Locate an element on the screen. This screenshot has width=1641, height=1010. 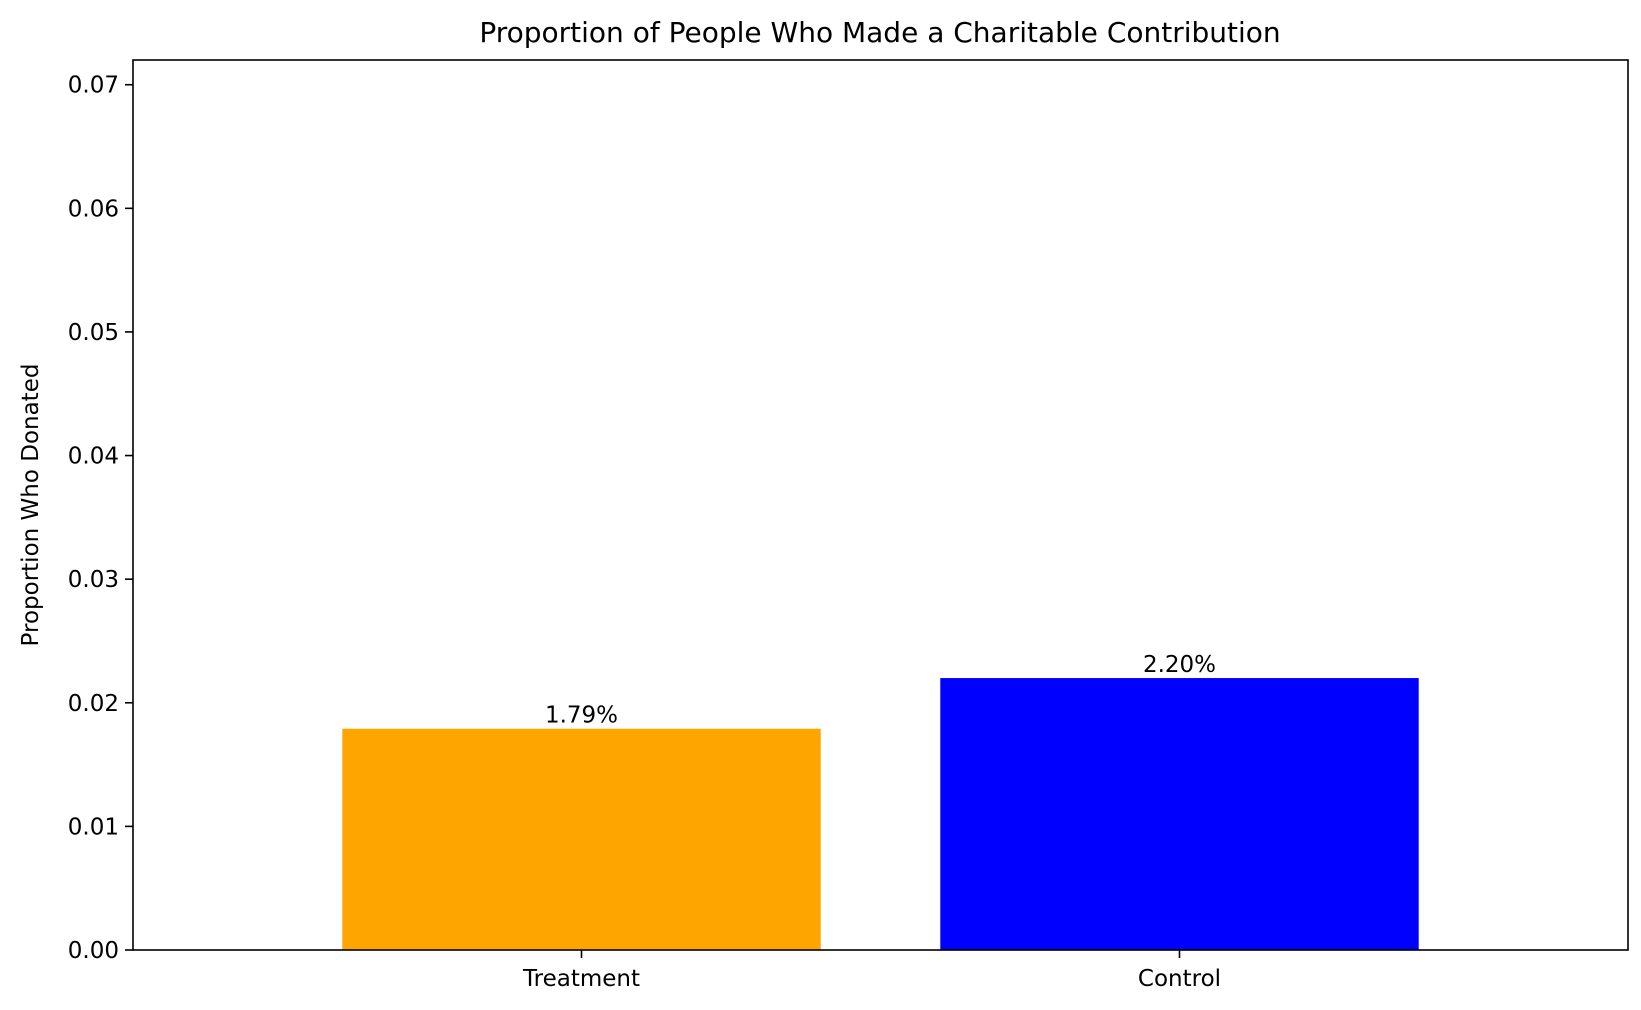
y-axis-ticks: 0.00 0.01 0.02 0.03 0.04 0.05 0.06 0.07 is located at coordinates (100, 518).